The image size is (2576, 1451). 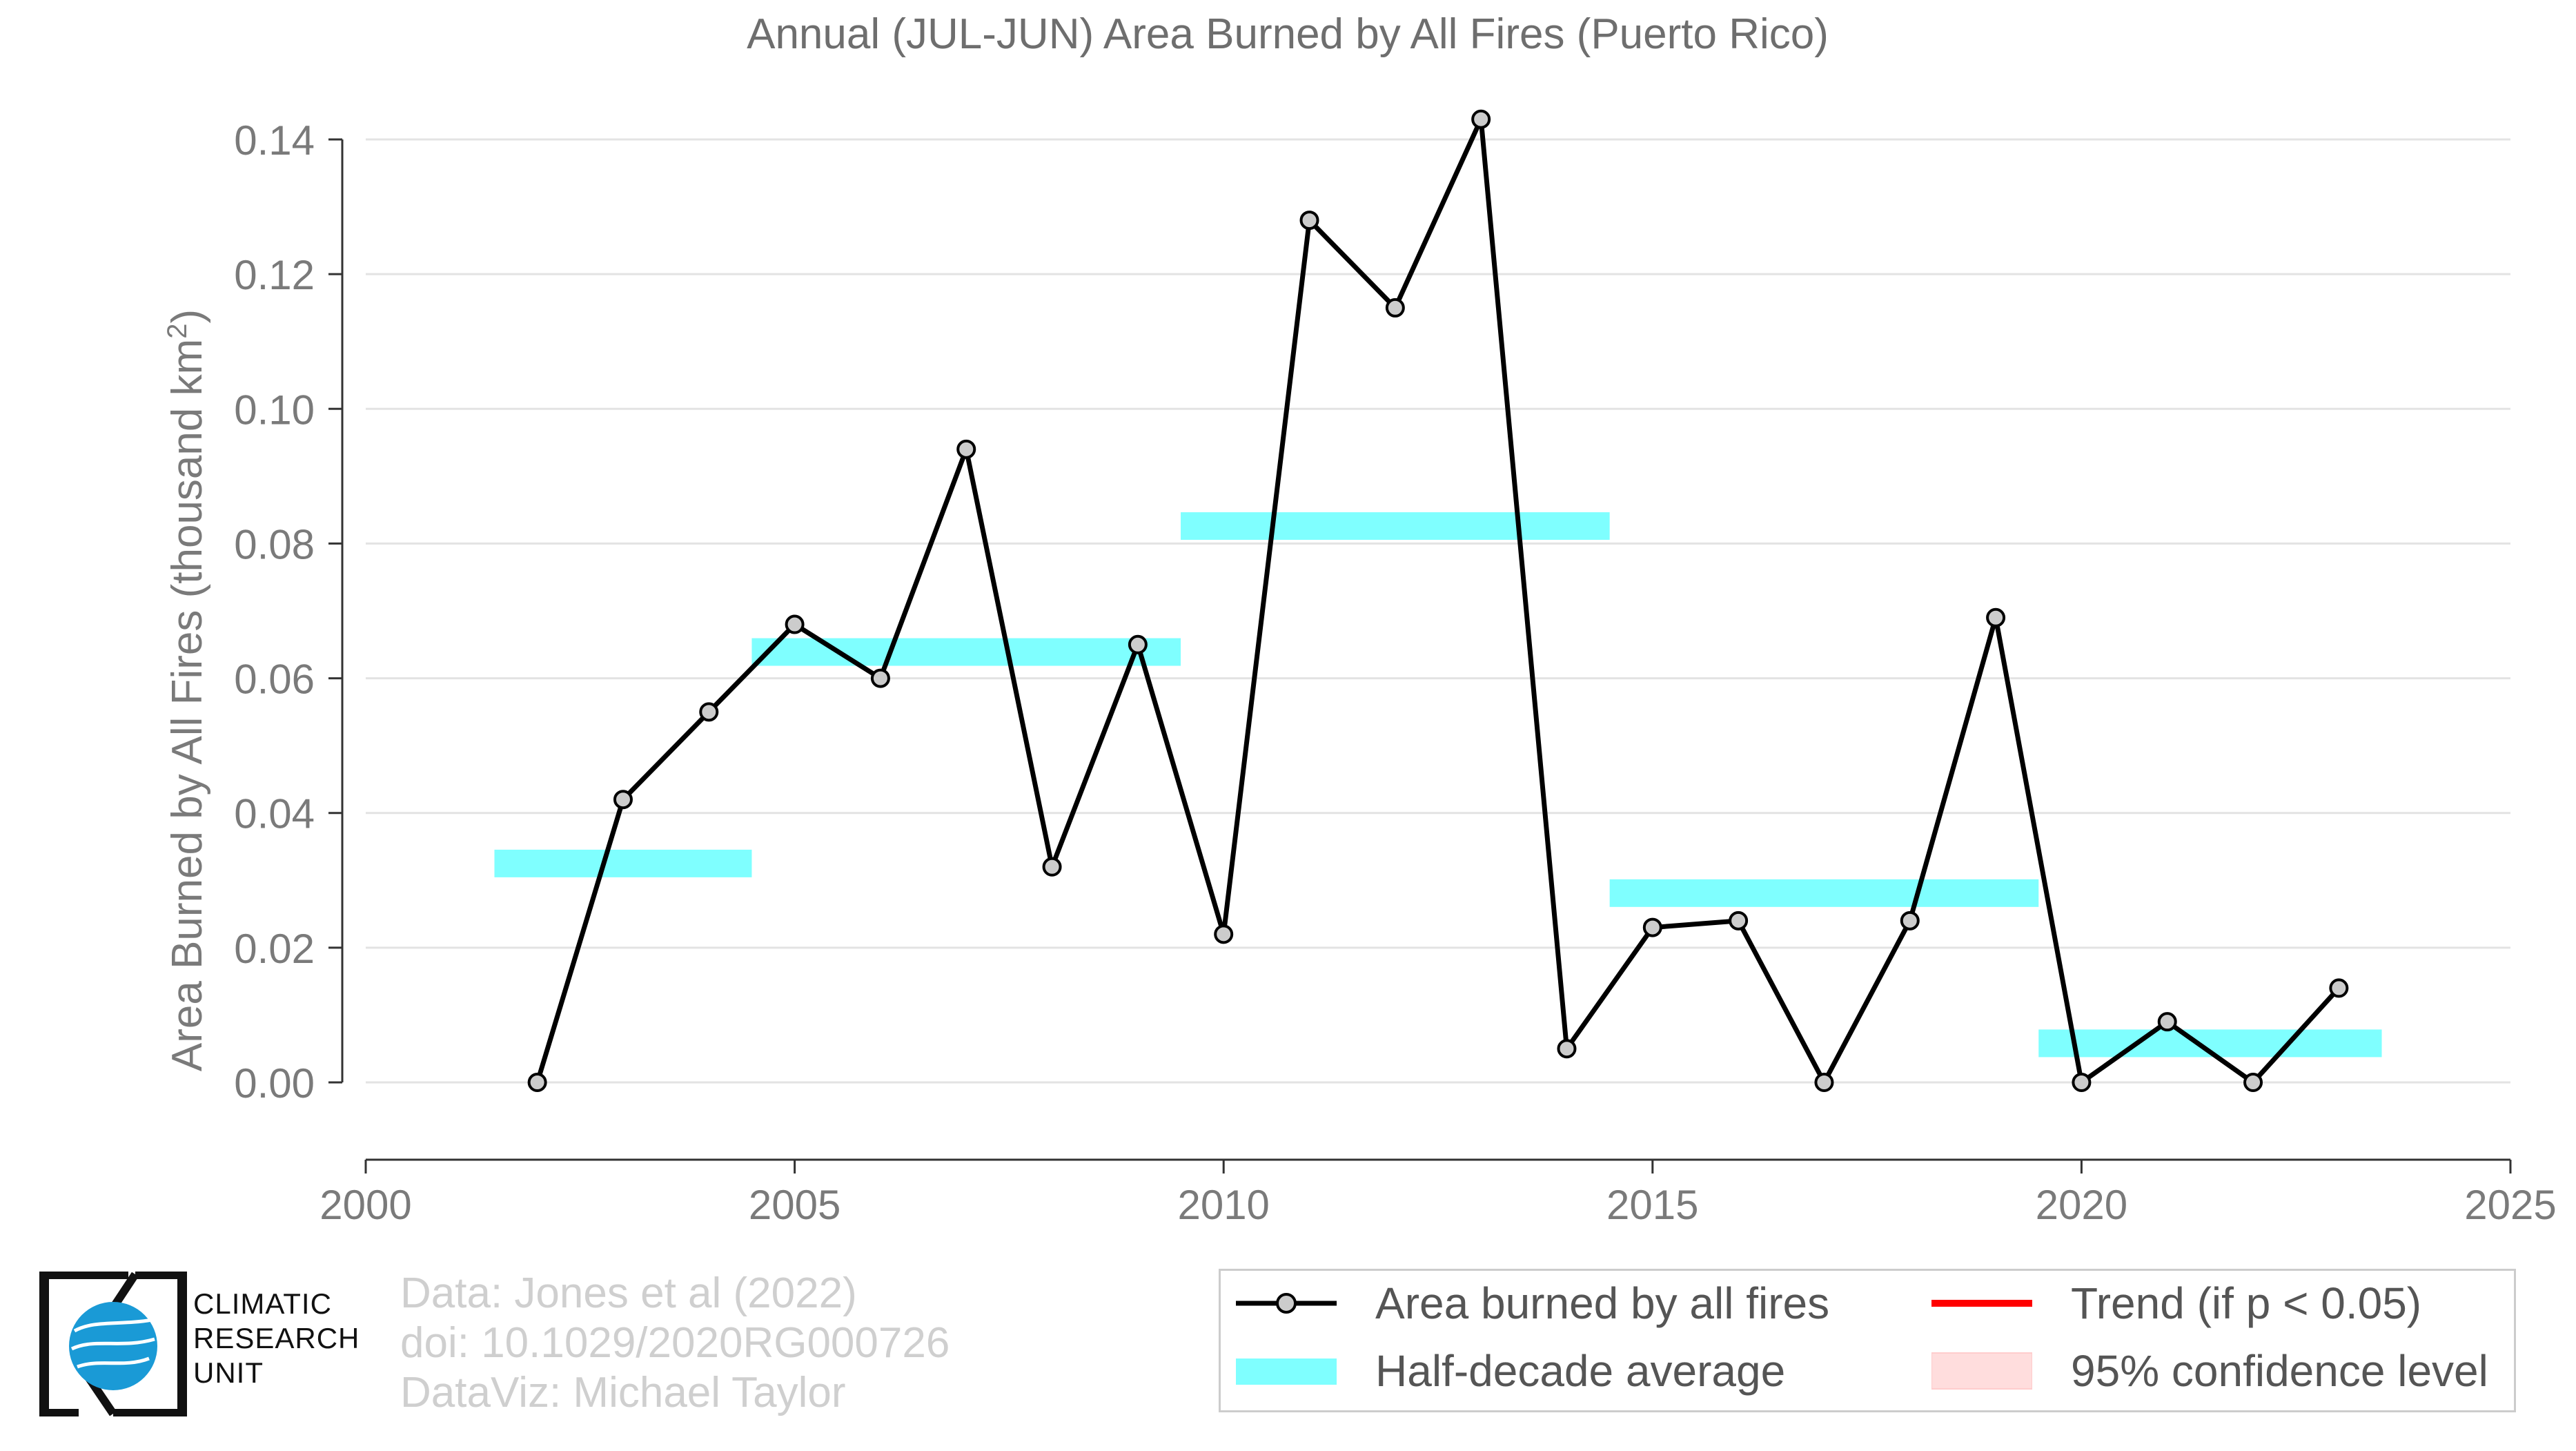 I want to click on legend-line-marker-icon, so click(x=1286, y=1304).